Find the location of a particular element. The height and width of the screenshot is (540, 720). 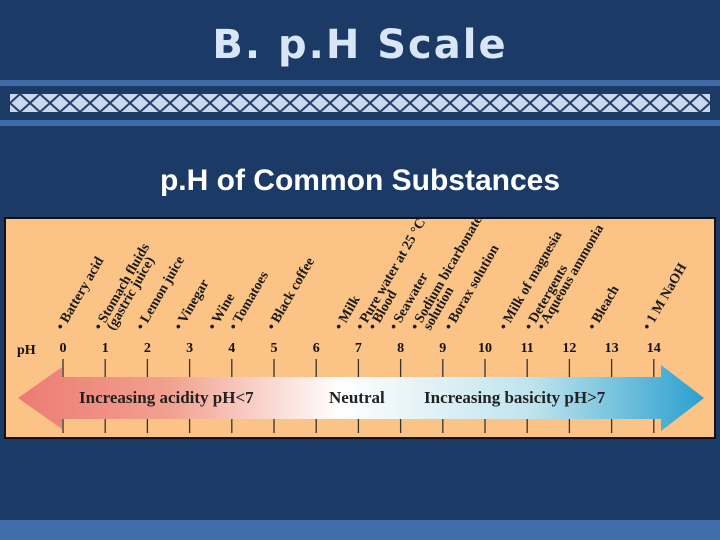

ph-tick-label: 14 is located at coordinates (654, 348).